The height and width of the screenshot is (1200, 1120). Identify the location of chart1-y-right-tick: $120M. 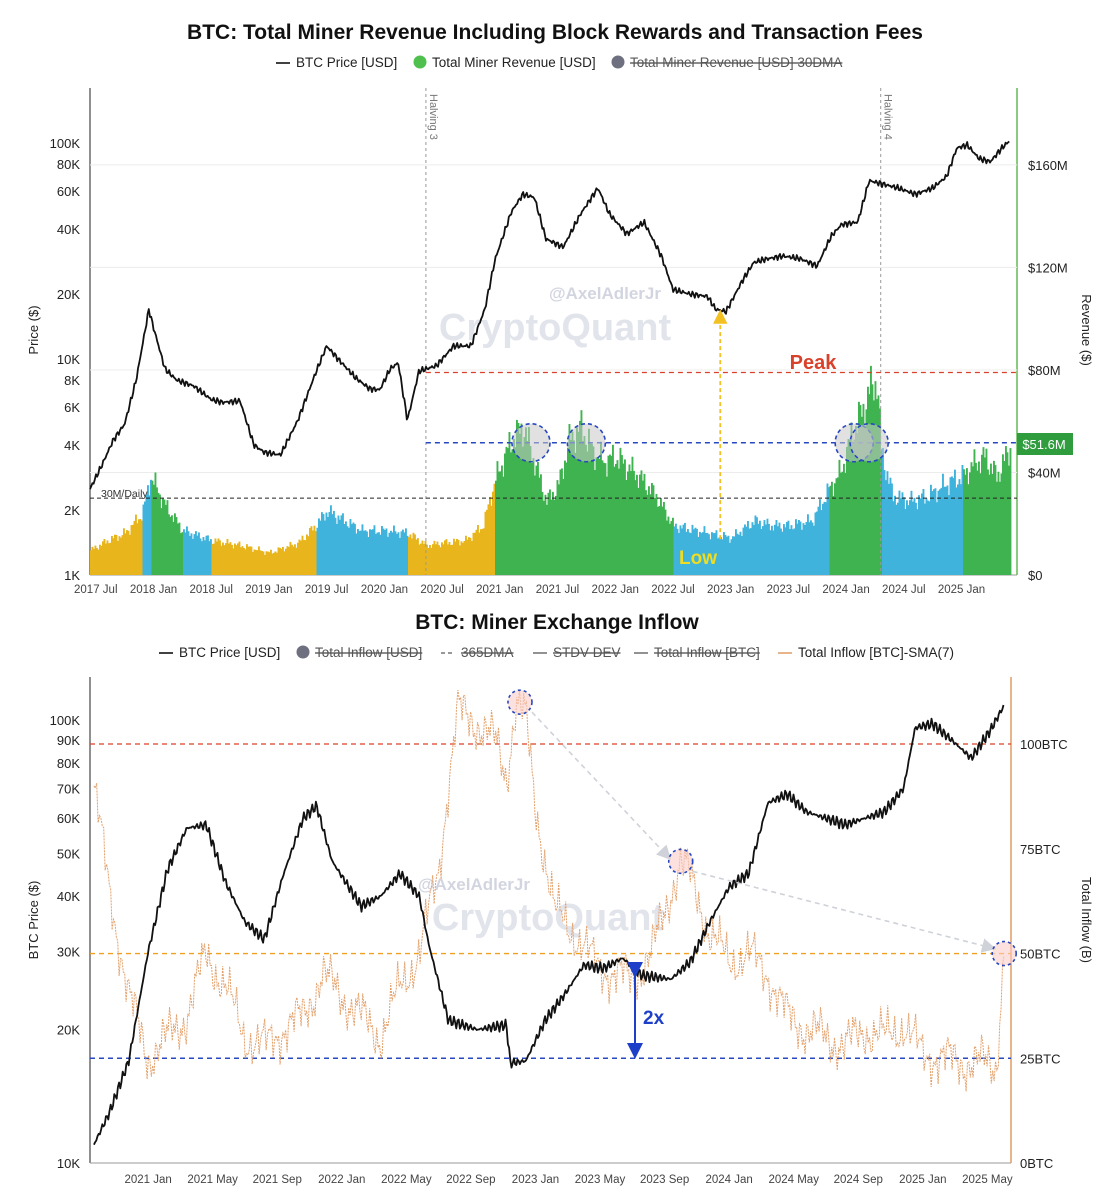
(1048, 267).